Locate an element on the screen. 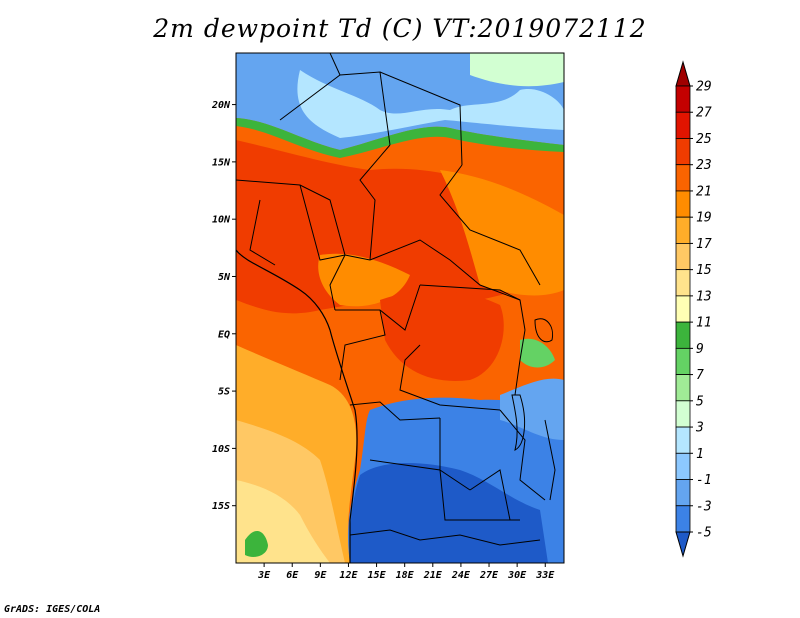 Image resolution: width=800 pixels, height=618 pixels. lake-tanganyika is located at coordinates (518, 422).